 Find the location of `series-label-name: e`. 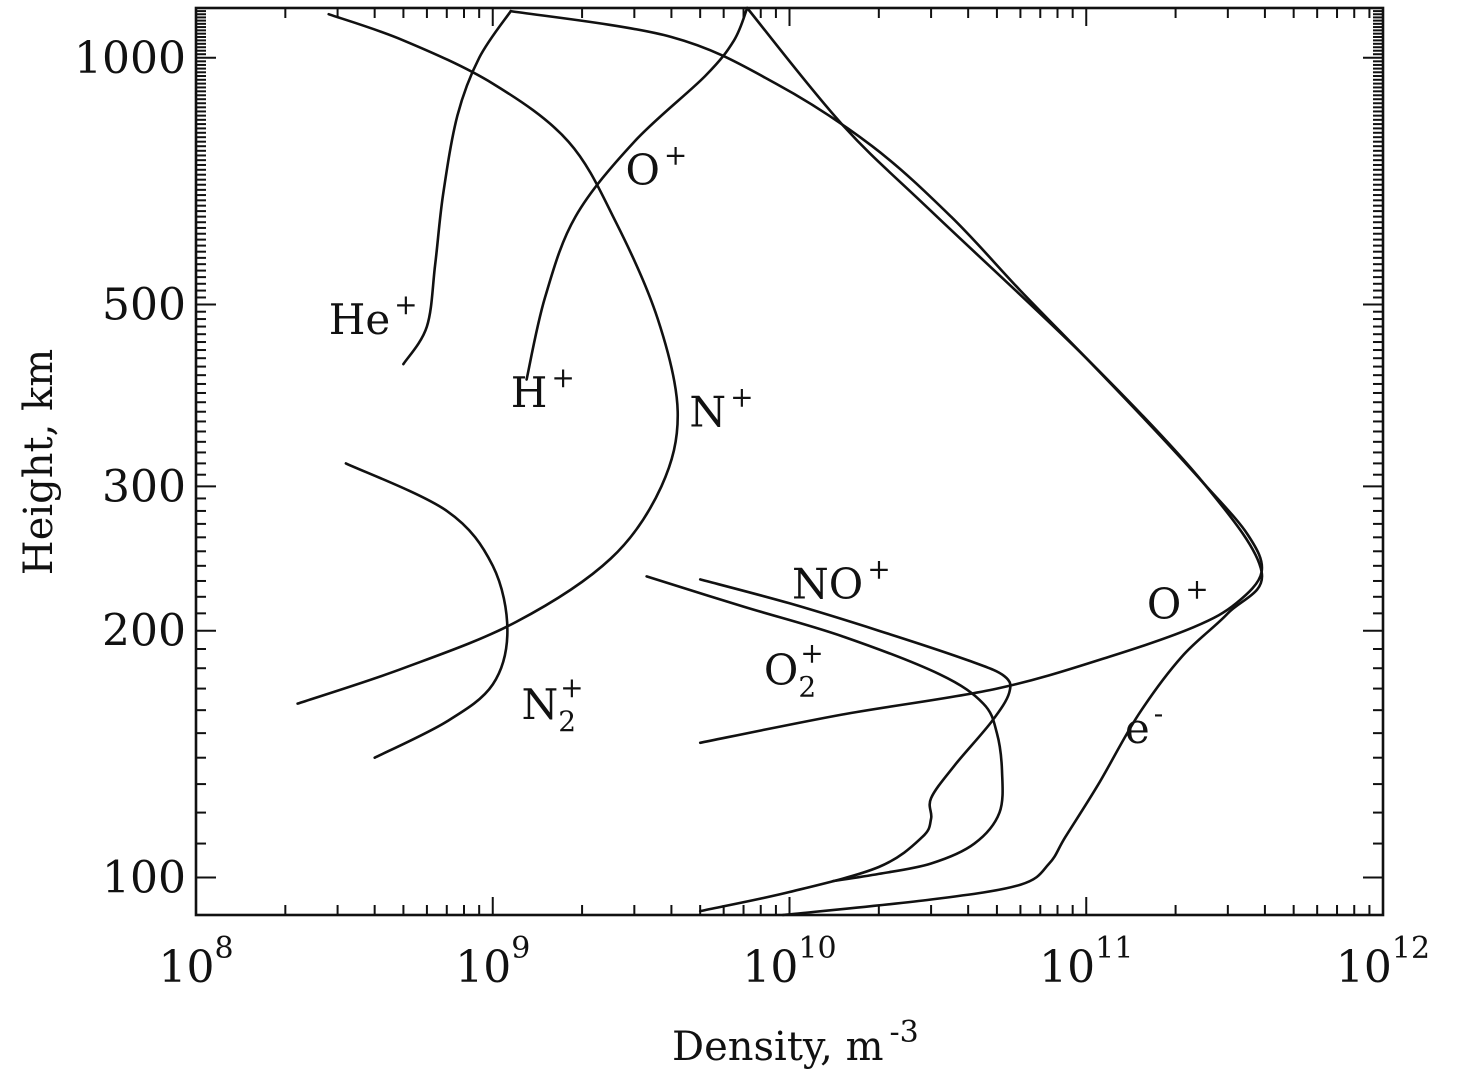

series-label-name: e is located at coordinates (1137, 728).